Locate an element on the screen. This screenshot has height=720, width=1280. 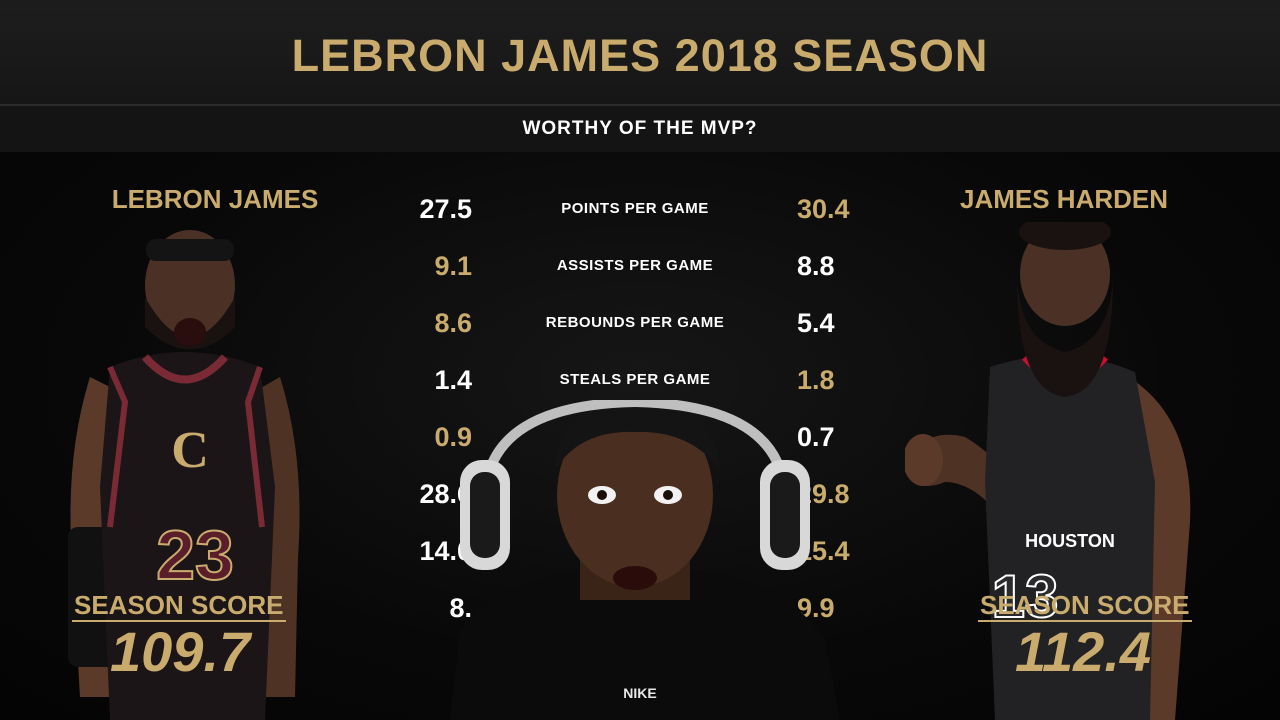
graphic-title: LEBRON JAMES 2018 SEASON is located at coordinates (640, 55).